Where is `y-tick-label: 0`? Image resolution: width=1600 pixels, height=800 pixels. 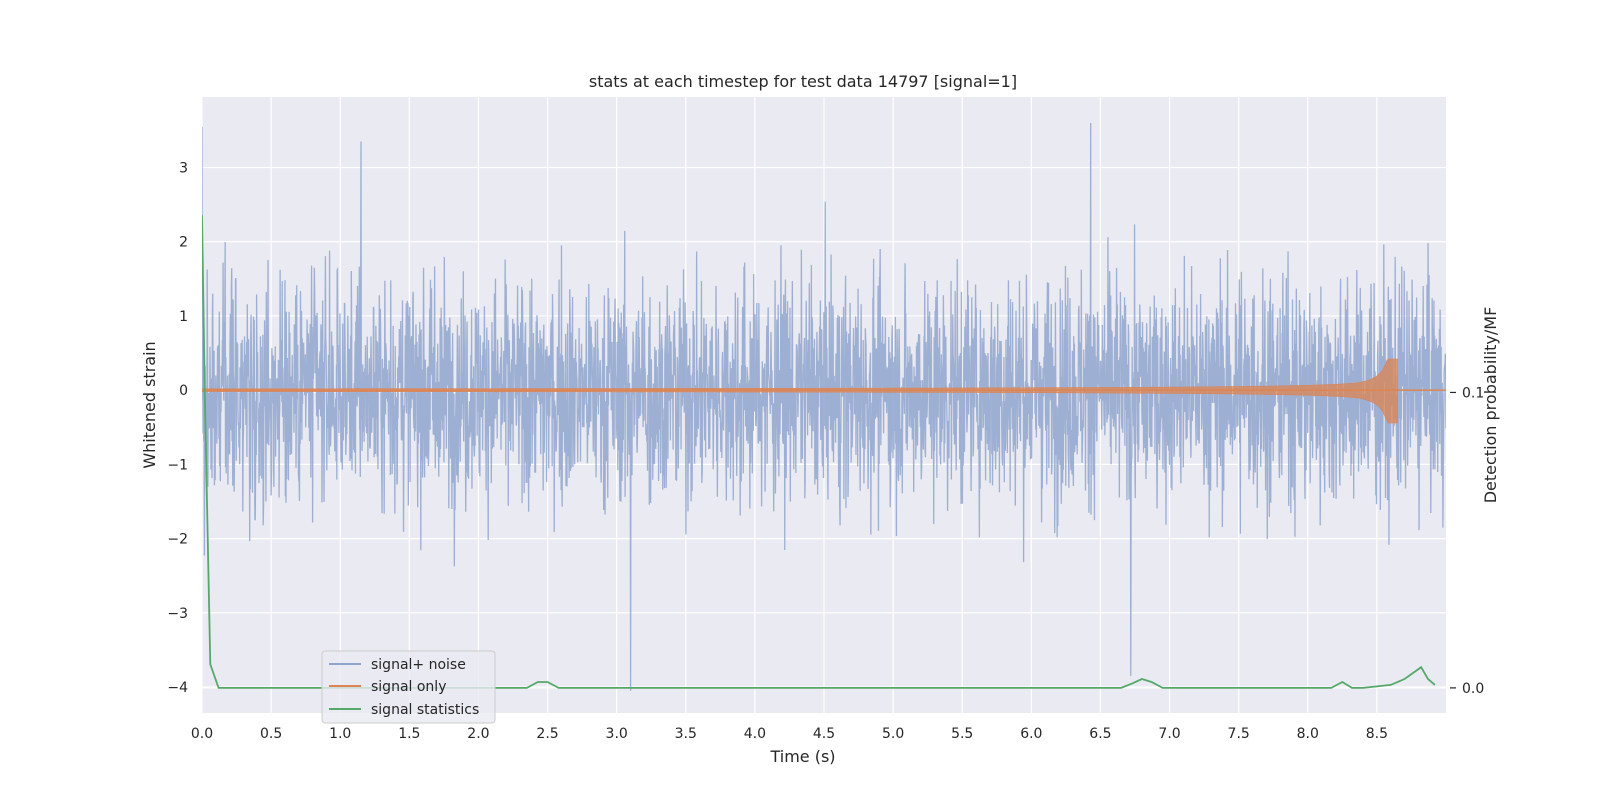
y-tick-label: 0 is located at coordinates (183, 391).